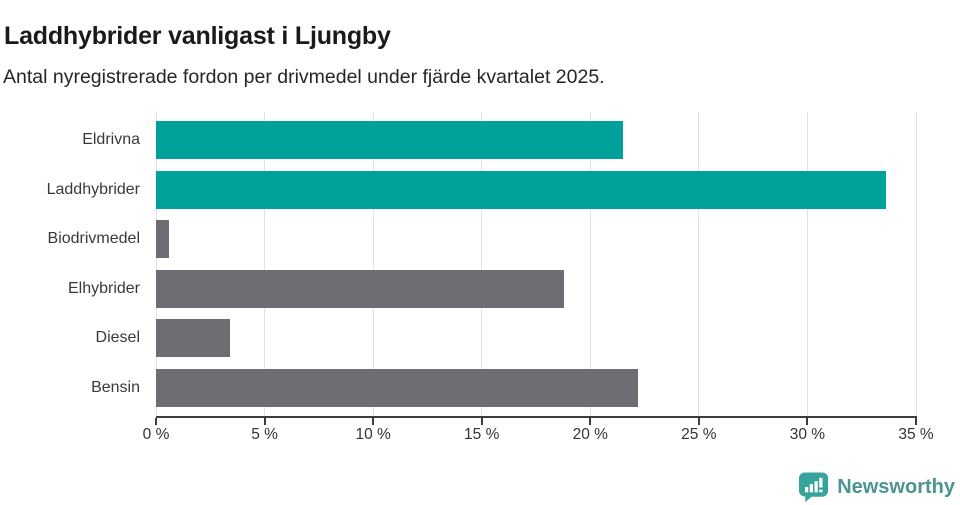 This screenshot has width=960, height=505. Describe the element at coordinates (521, 189) in the screenshot. I see `bar-laddhybrider` at that location.